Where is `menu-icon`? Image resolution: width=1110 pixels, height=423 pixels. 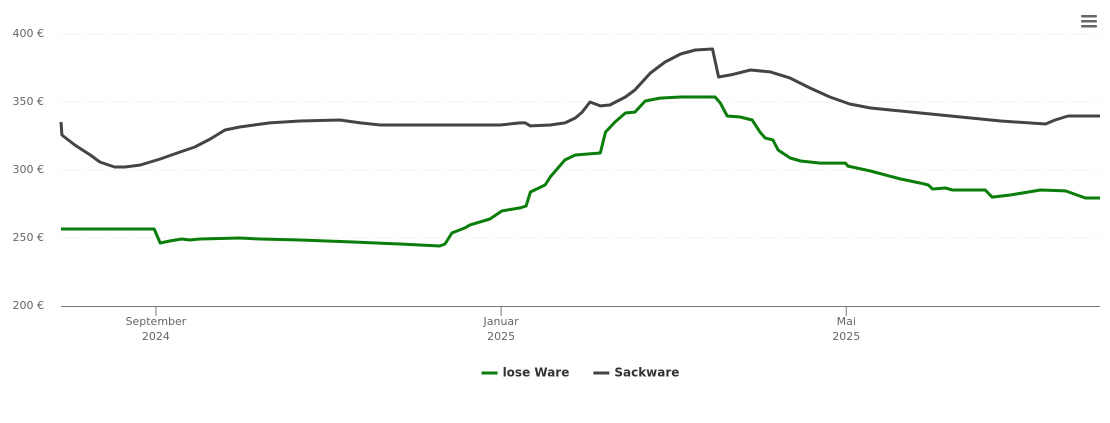 menu-icon is located at coordinates (1089, 21).